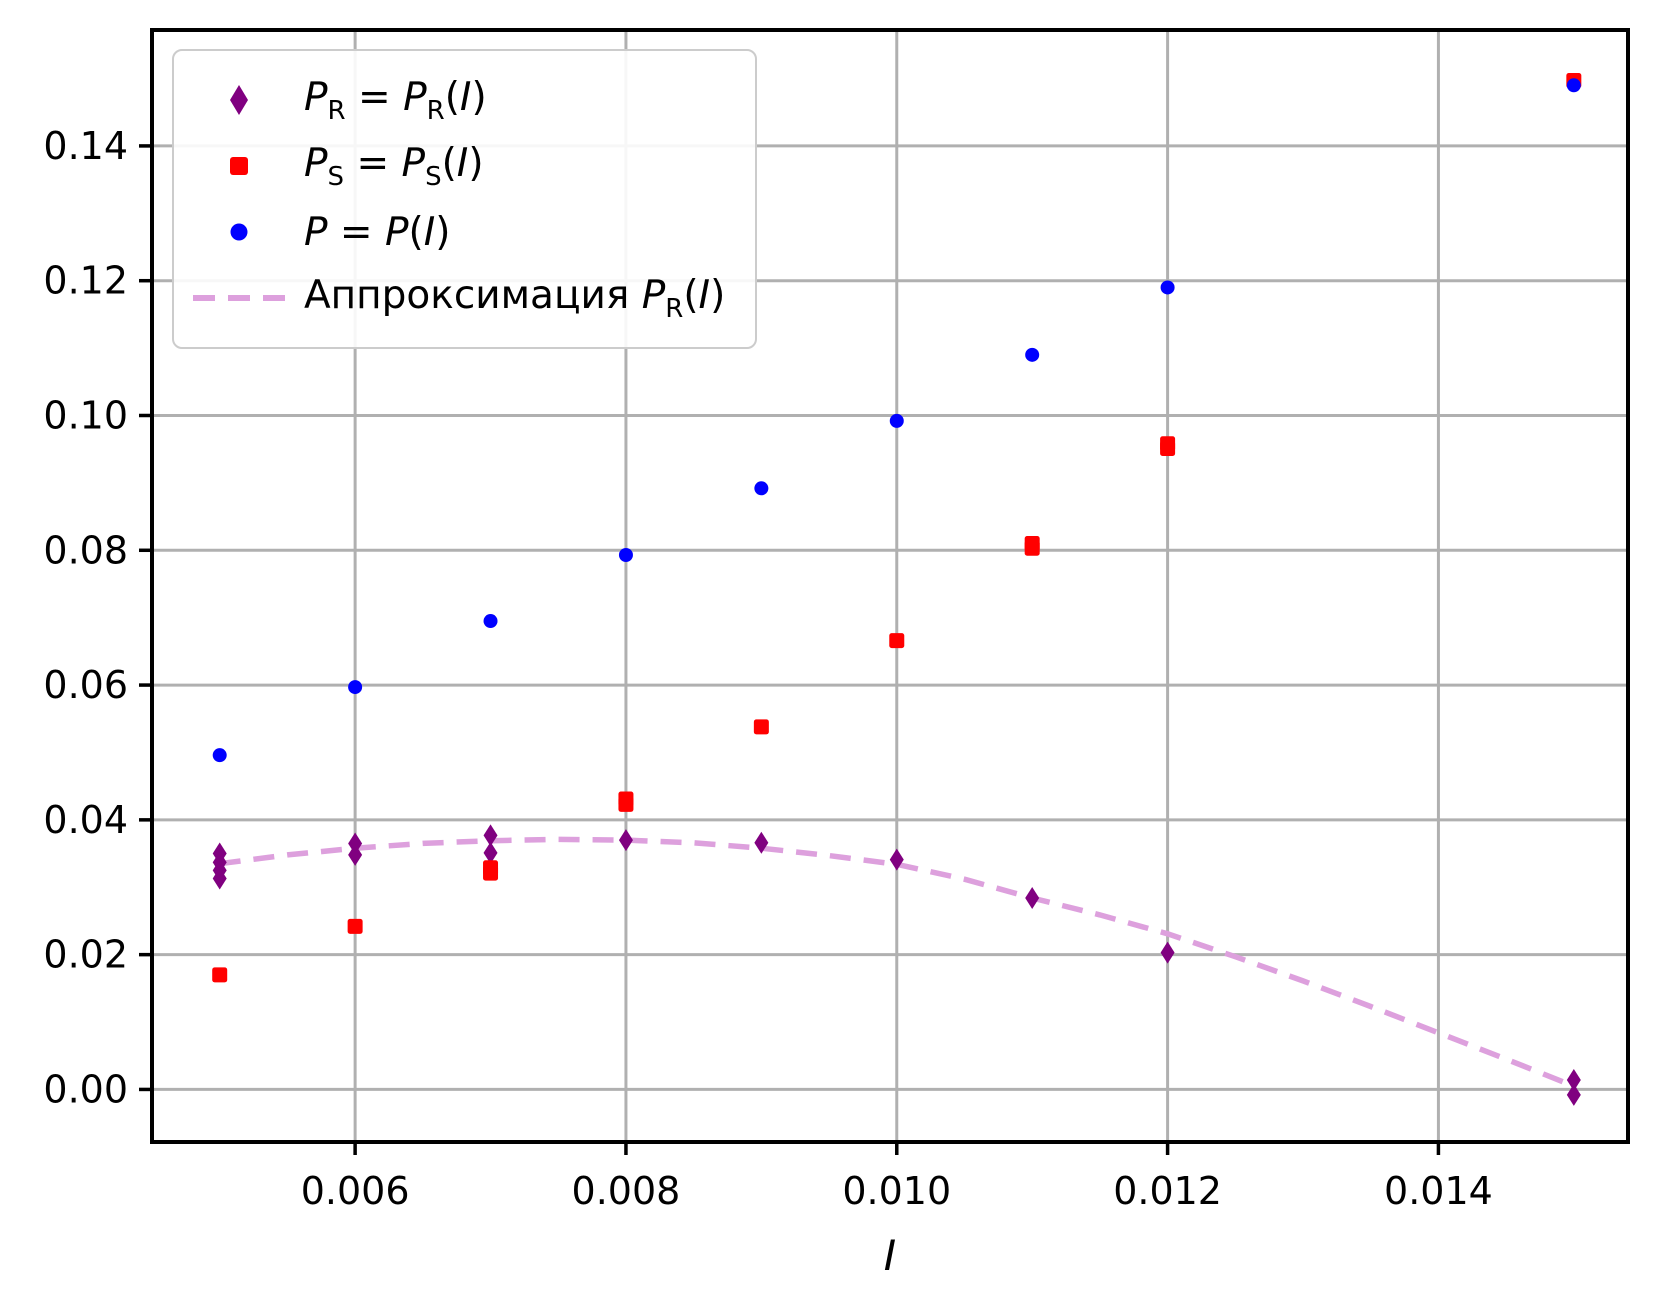 The width and height of the screenshot is (1670, 1298). What do you see at coordinates (239, 100) in the screenshot?
I see `thin-diamond-marker-icon` at bounding box center [239, 100].